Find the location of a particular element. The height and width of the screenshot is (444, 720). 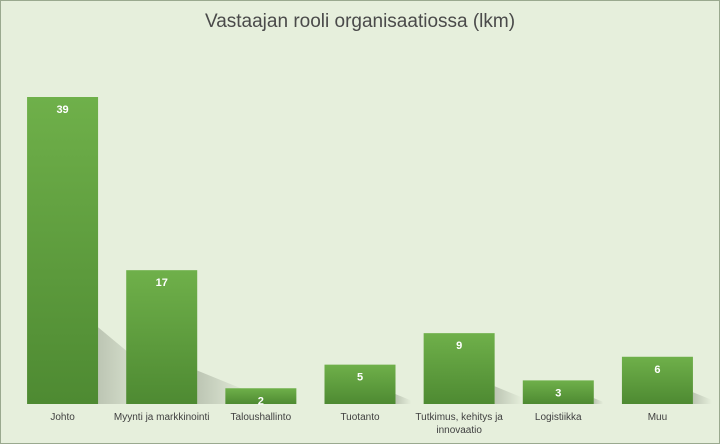

bar-tuotanto is located at coordinates (360, 384).